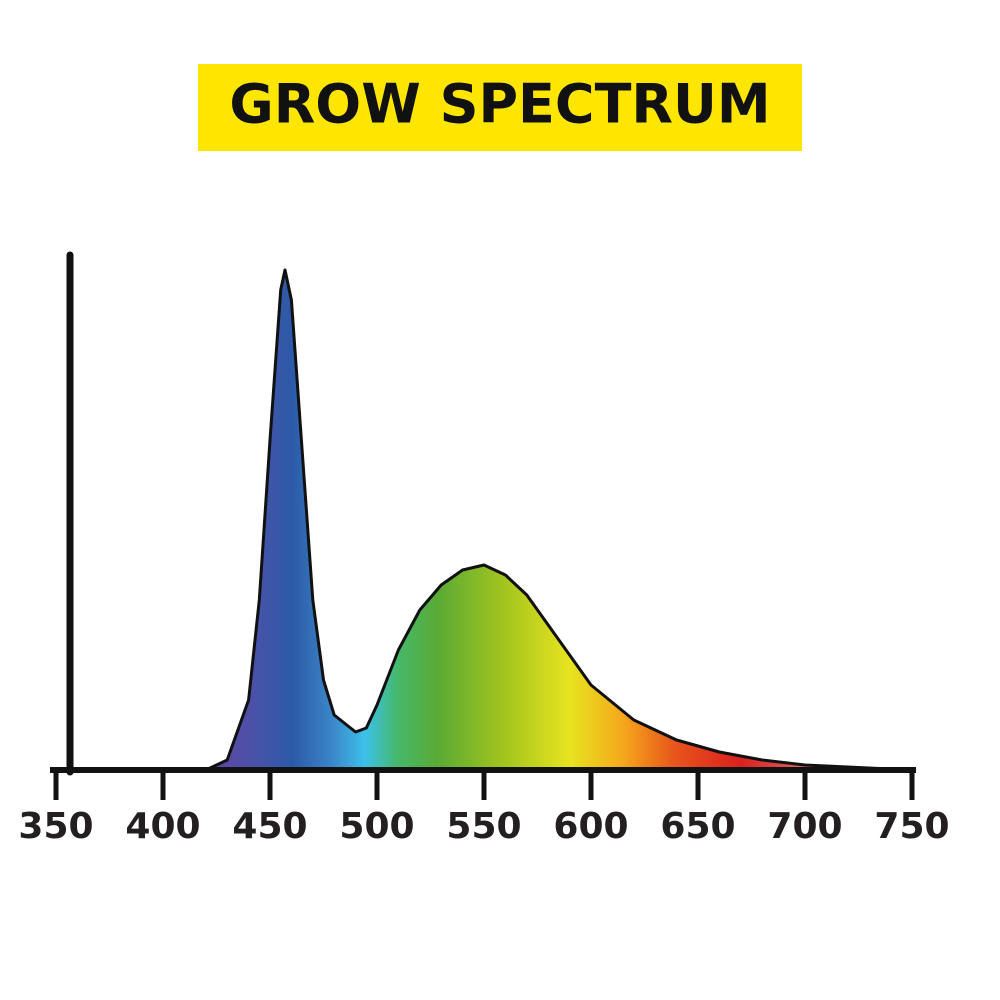  Describe the element at coordinates (911, 826) in the screenshot. I see `x-tick-label: 750` at that location.